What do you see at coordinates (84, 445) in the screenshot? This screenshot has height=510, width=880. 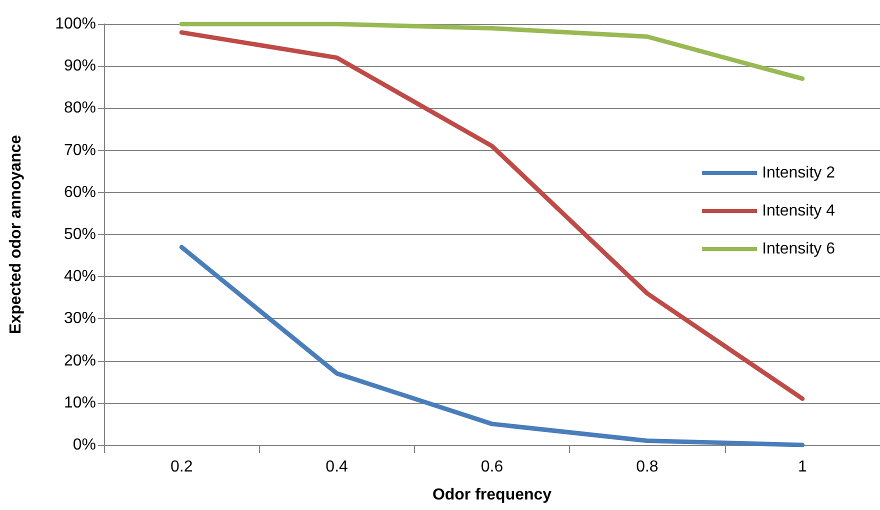 I see `y-tick-label: 0%` at bounding box center [84, 445].